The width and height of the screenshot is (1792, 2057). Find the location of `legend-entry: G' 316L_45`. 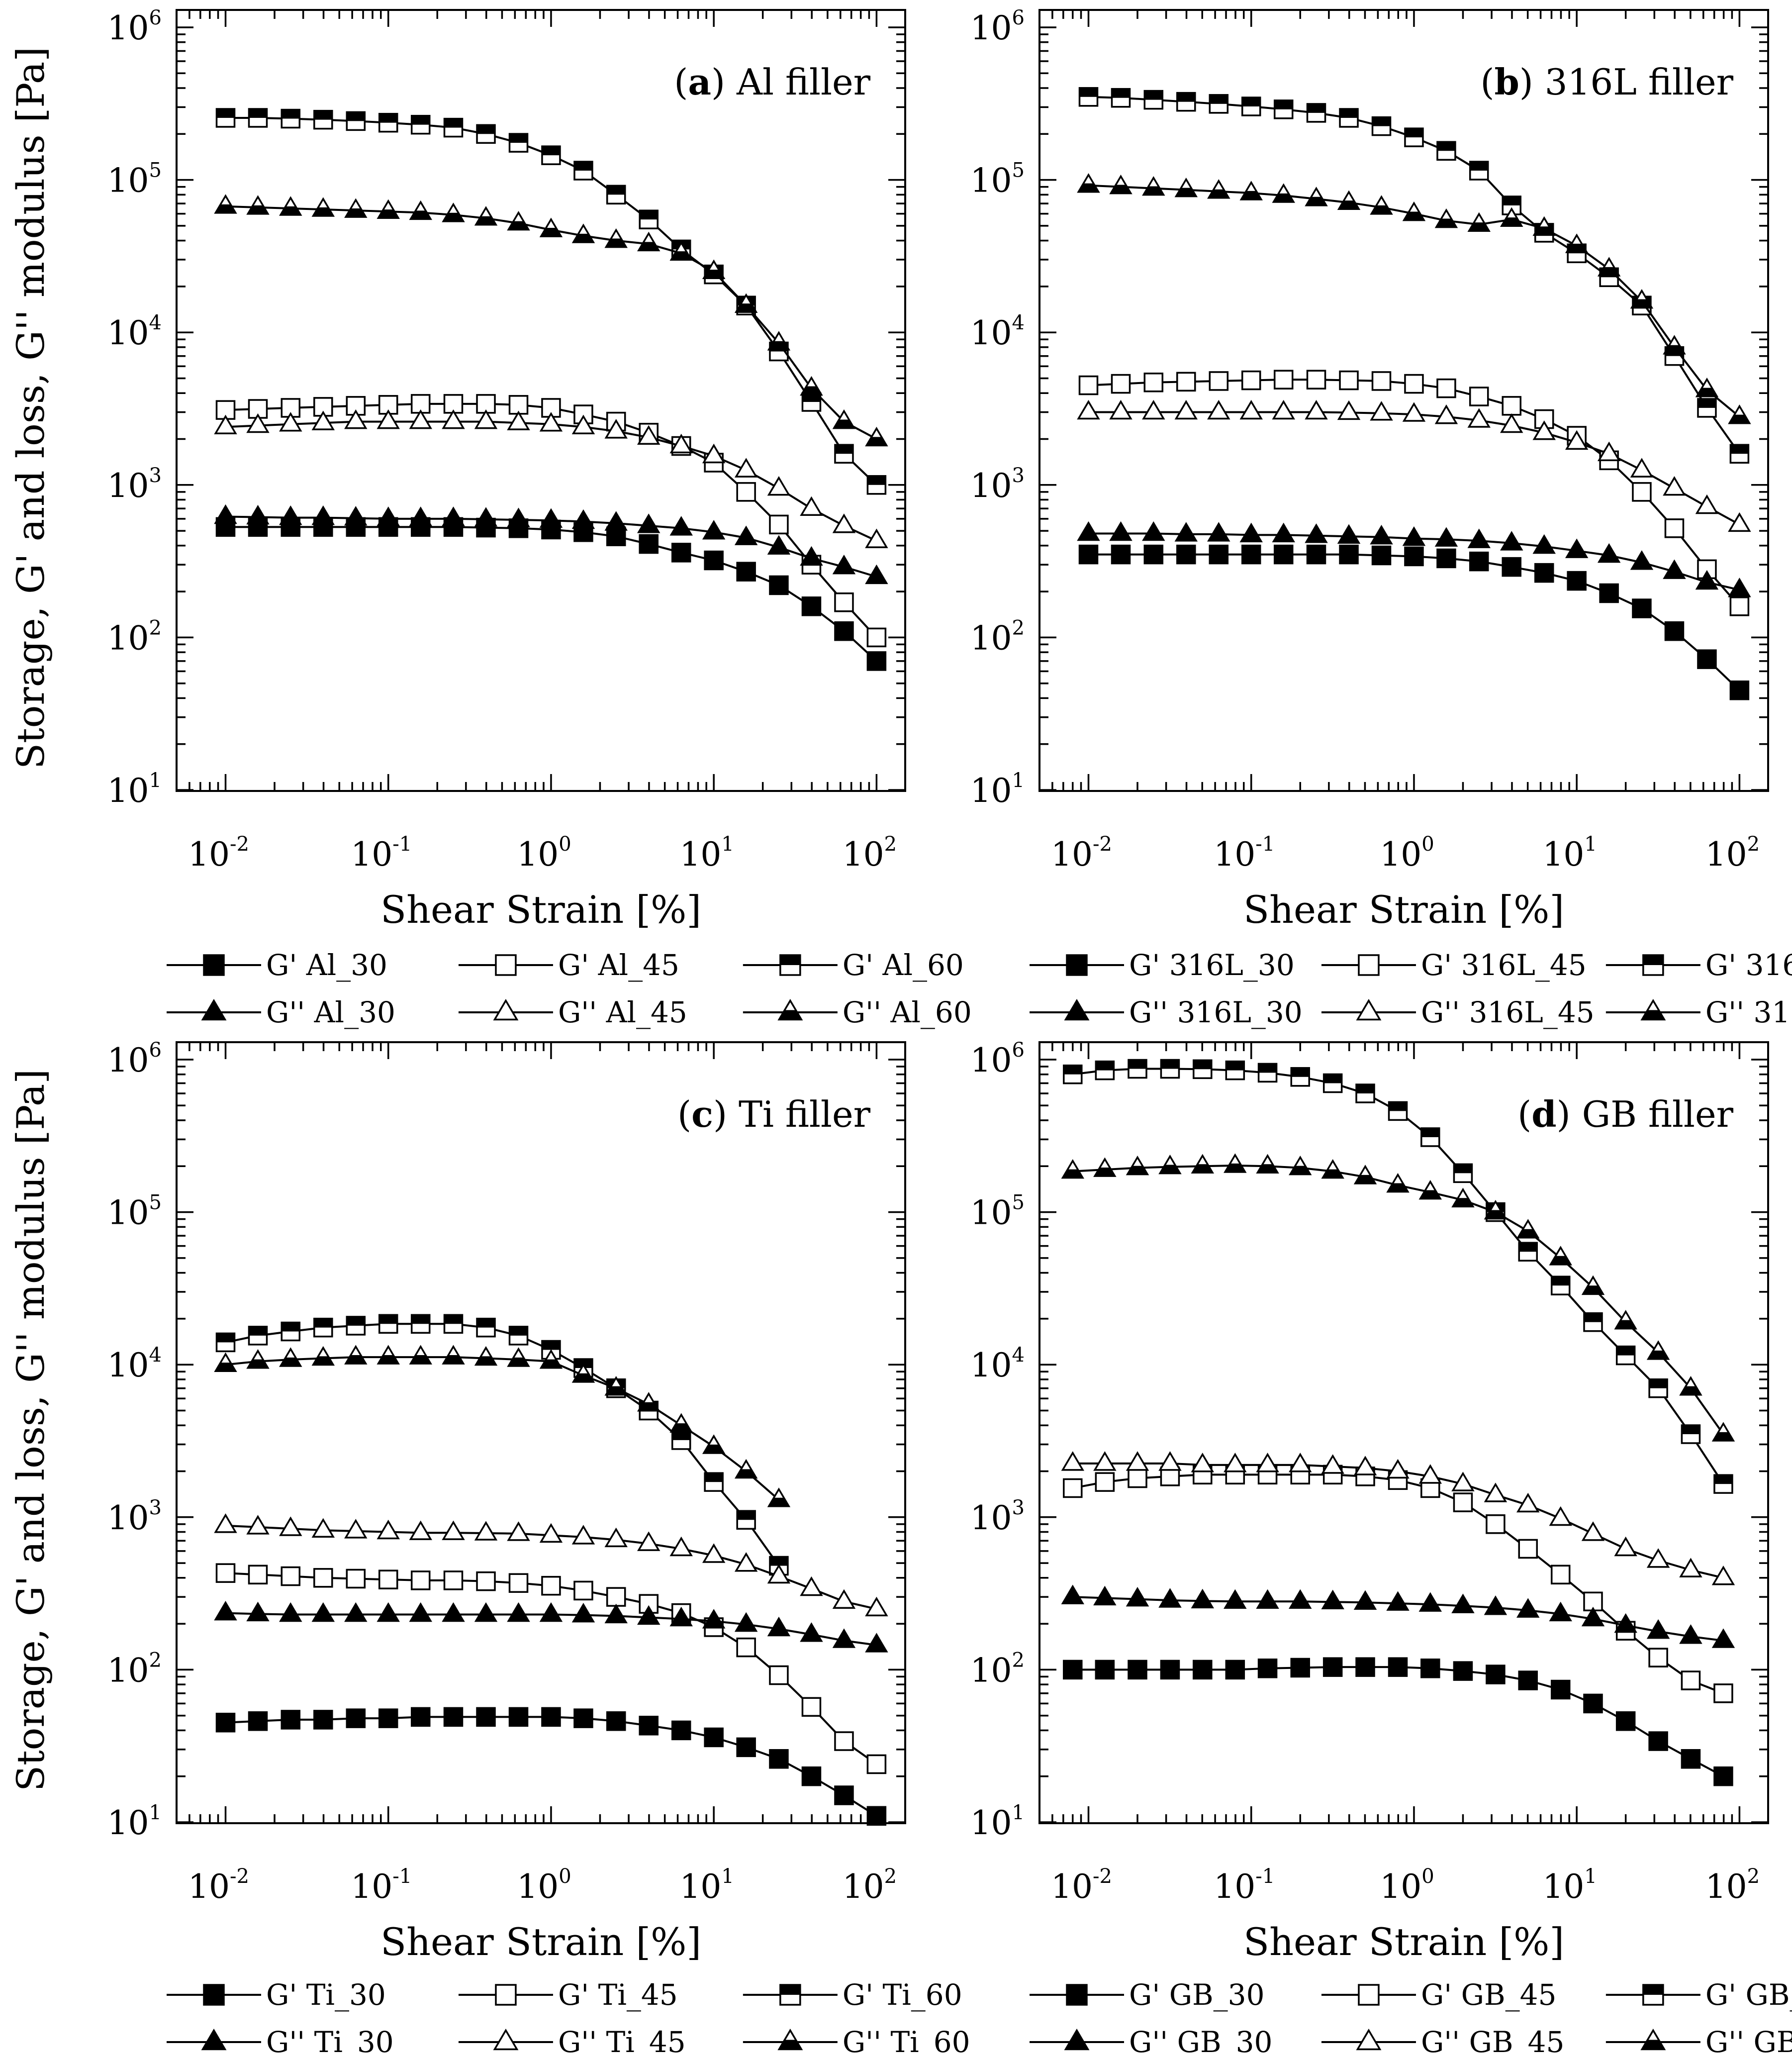

legend-entry: G' 316L_45 is located at coordinates (1454, 965).